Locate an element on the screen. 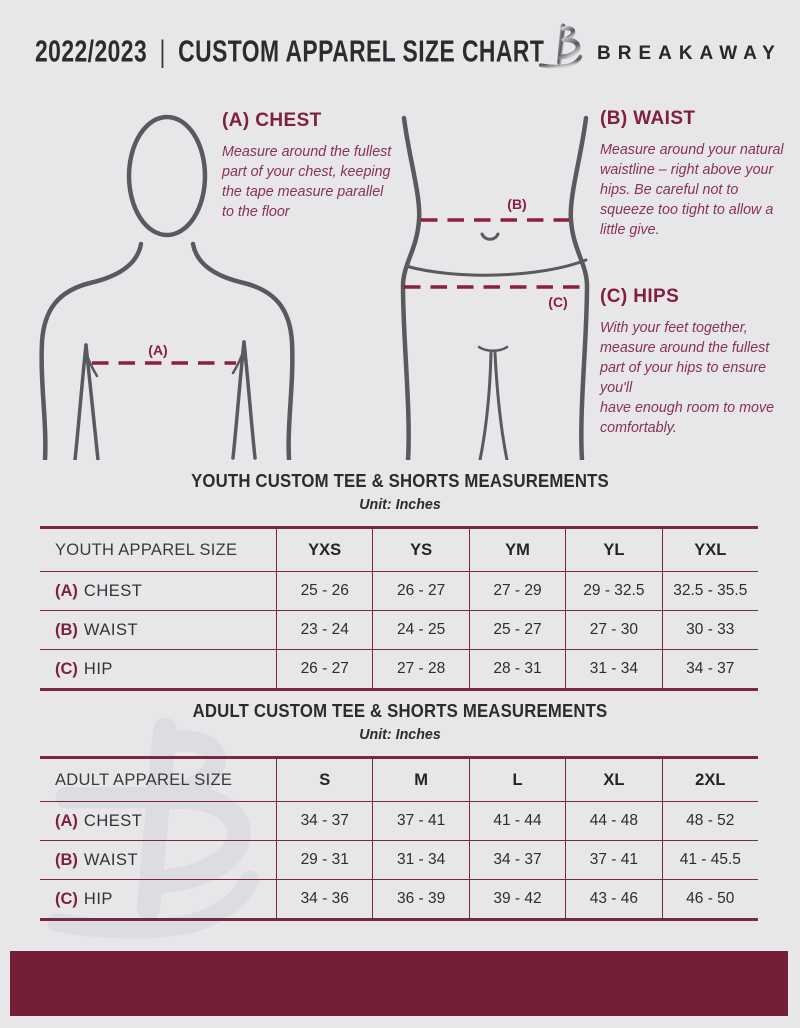 The width and height of the screenshot is (800, 1028). hip-marker-label: (C) is located at coordinates (557, 302).